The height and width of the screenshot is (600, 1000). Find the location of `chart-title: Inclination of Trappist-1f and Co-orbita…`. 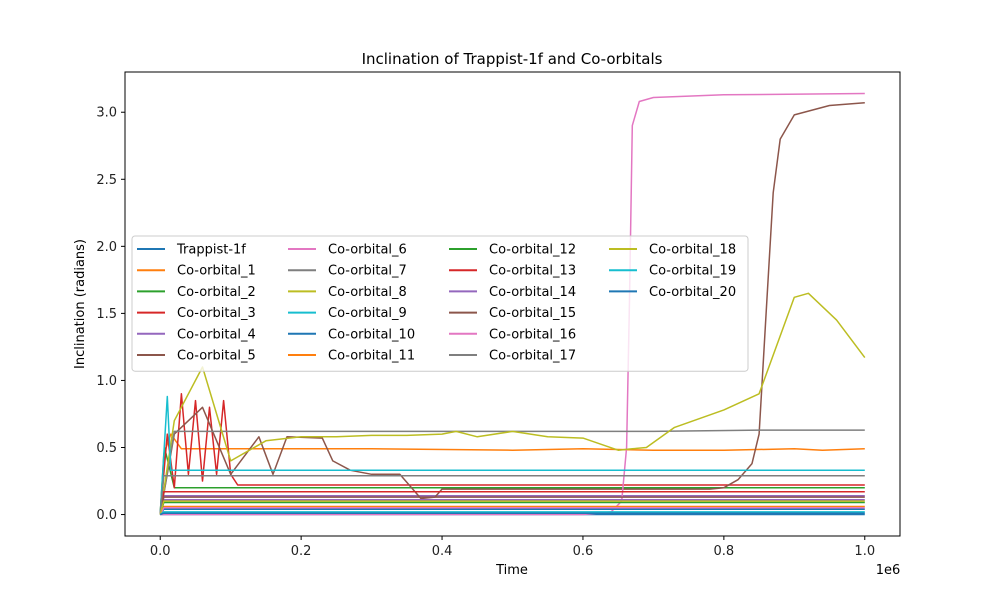

chart-title: Inclination of Trappist-1f and Co-orbita… is located at coordinates (512, 59).